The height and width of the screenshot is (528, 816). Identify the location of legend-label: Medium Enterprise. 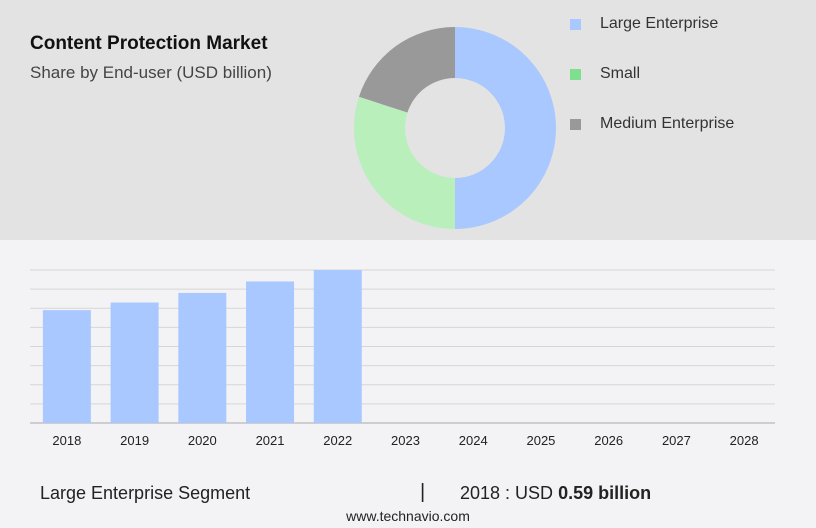
(667, 123).